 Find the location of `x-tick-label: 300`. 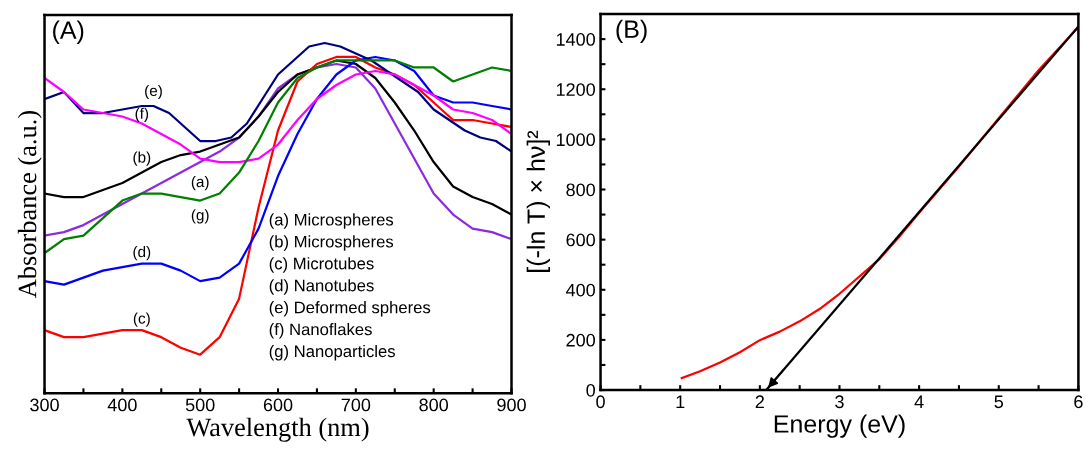

x-tick-label: 300 is located at coordinates (44, 405).